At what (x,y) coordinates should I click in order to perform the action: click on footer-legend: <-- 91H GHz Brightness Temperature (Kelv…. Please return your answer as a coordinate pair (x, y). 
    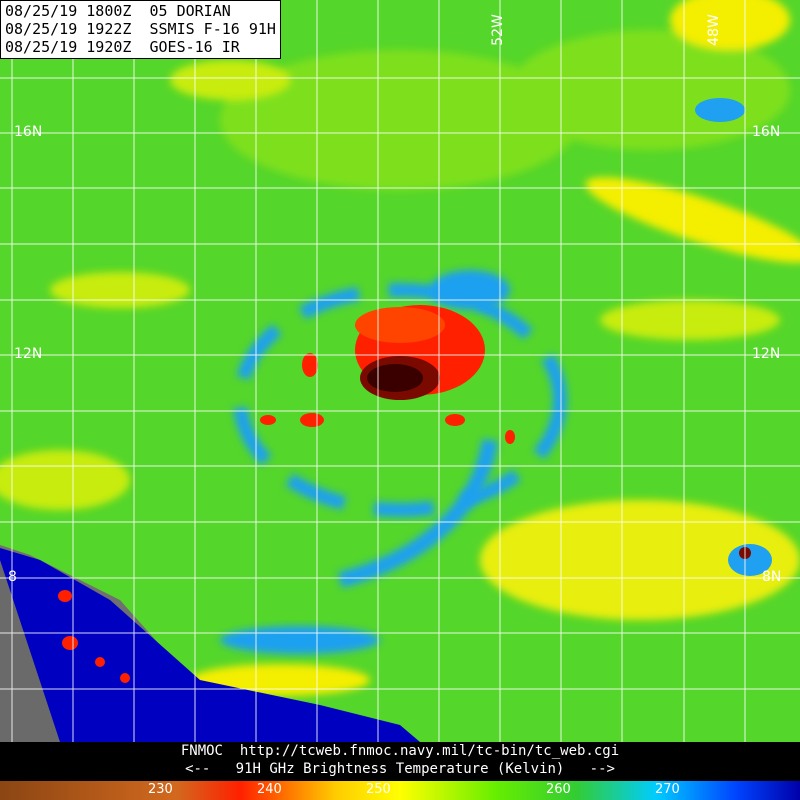
    Looking at the image, I should click on (400, 769).